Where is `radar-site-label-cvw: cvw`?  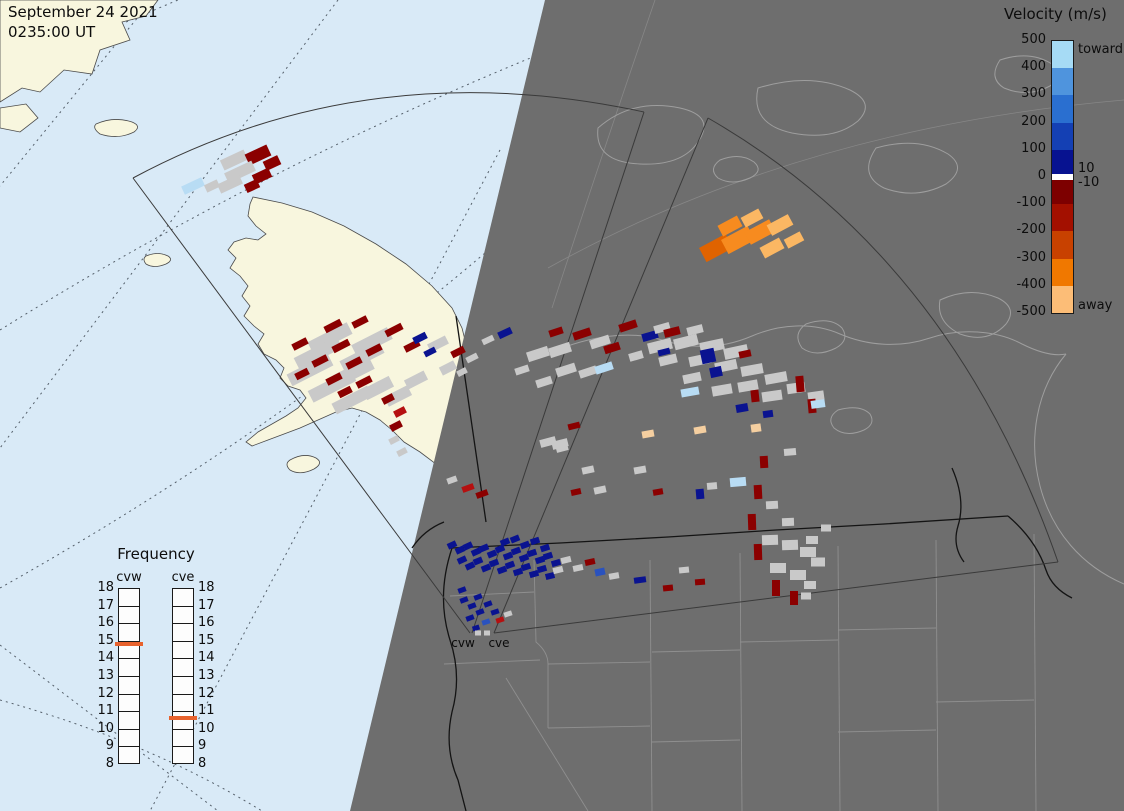 radar-site-label-cvw: cvw is located at coordinates (463, 643).